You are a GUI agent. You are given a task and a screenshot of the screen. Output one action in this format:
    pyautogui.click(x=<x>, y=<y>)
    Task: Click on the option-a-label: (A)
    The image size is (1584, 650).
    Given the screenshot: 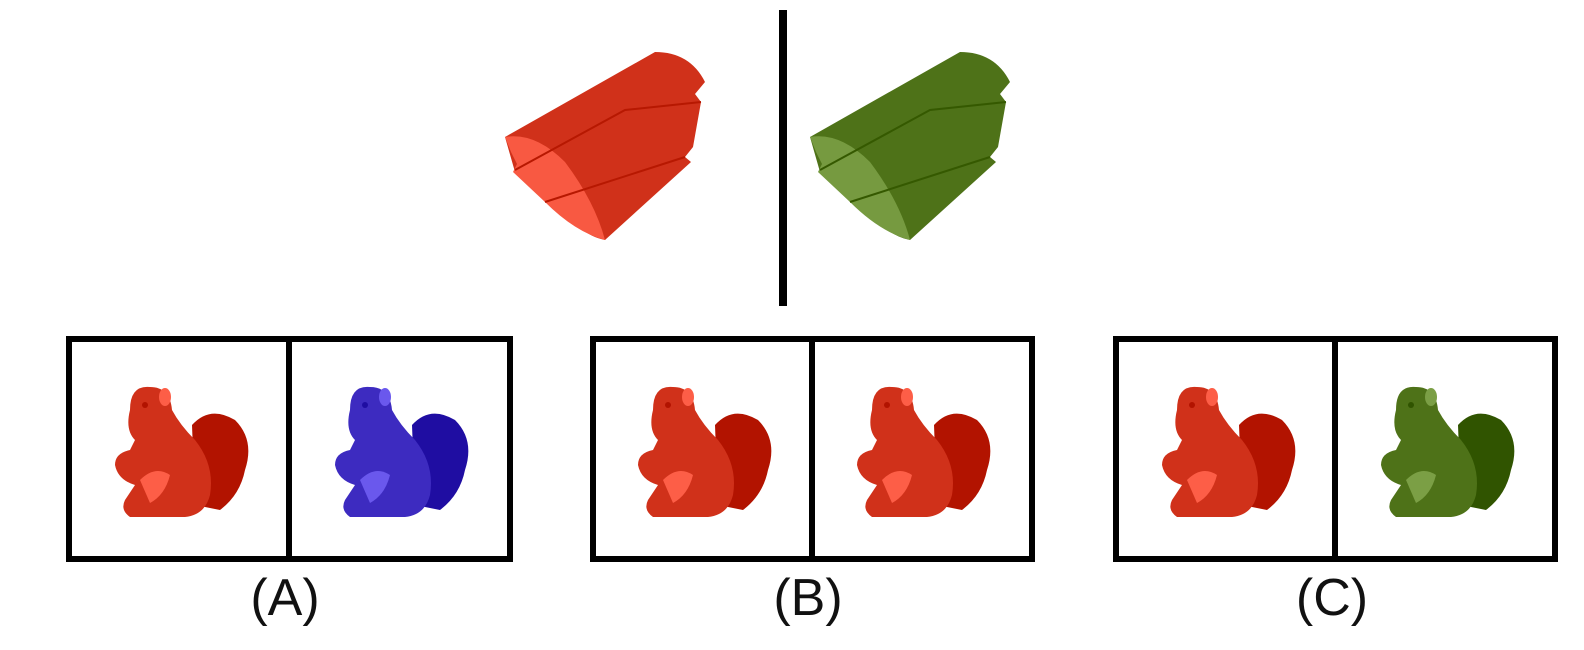 What is the action you would take?
    pyautogui.click(x=285, y=598)
    